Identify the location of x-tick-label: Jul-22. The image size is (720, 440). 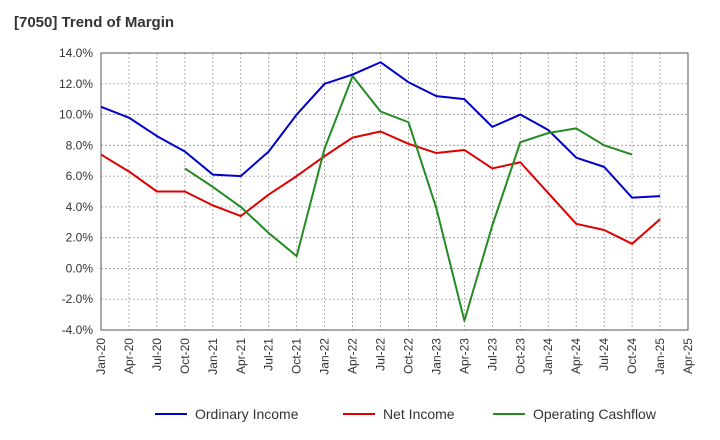
(381, 354).